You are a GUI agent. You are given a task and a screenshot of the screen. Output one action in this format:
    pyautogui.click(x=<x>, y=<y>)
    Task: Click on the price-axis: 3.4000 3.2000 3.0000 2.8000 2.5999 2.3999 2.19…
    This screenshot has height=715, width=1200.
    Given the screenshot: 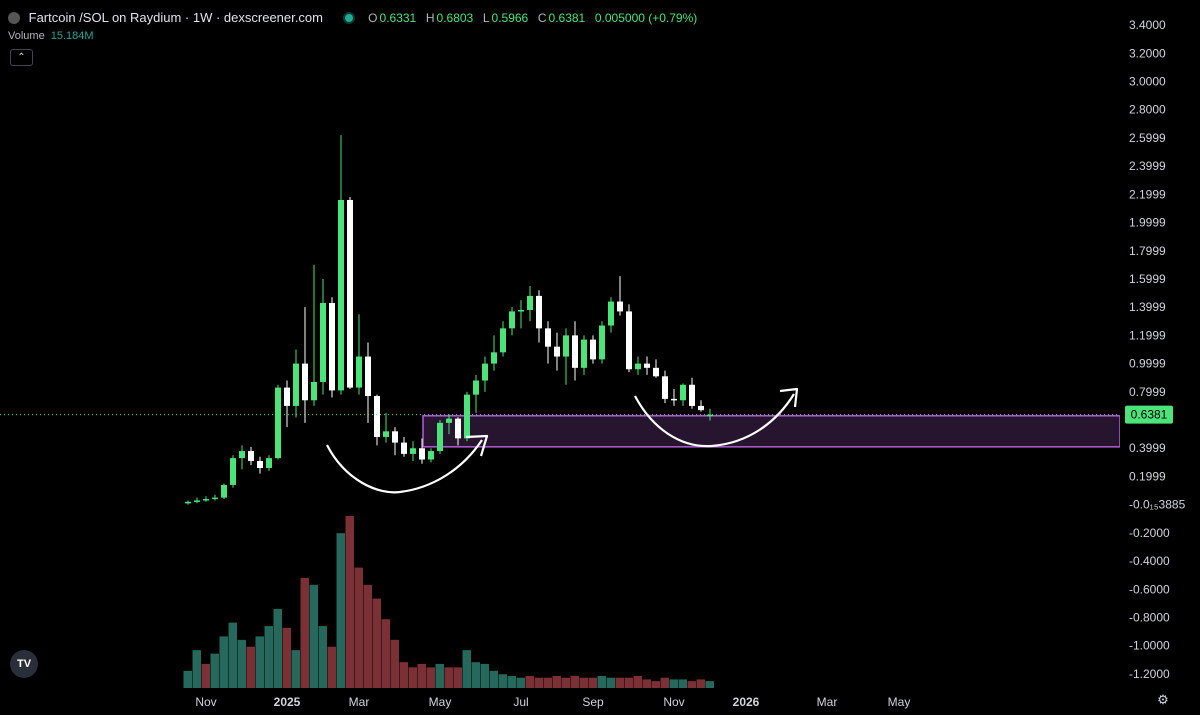 What is the action you would take?
    pyautogui.click(x=1160, y=357)
    